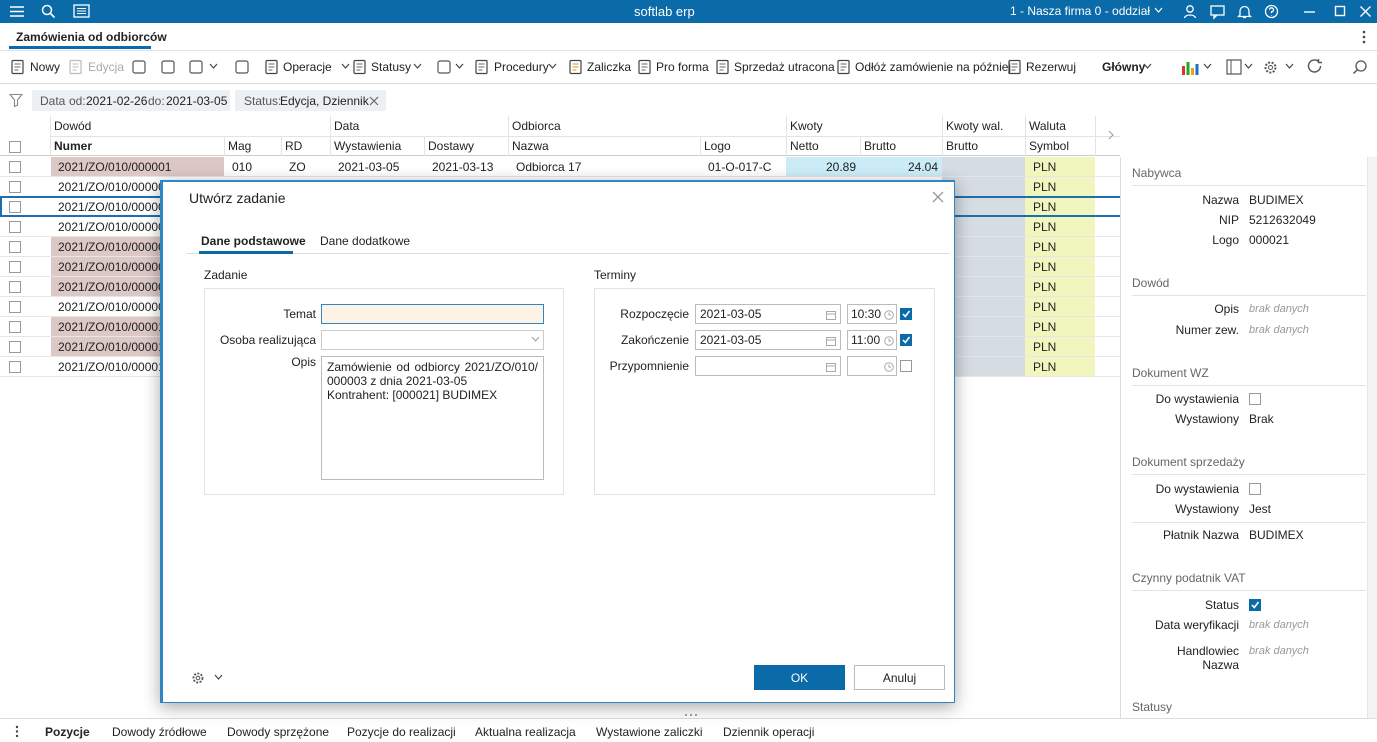 The image size is (1377, 742). What do you see at coordinates (391, 67) in the screenshot?
I see `toolbar-button: Statusy` at bounding box center [391, 67].